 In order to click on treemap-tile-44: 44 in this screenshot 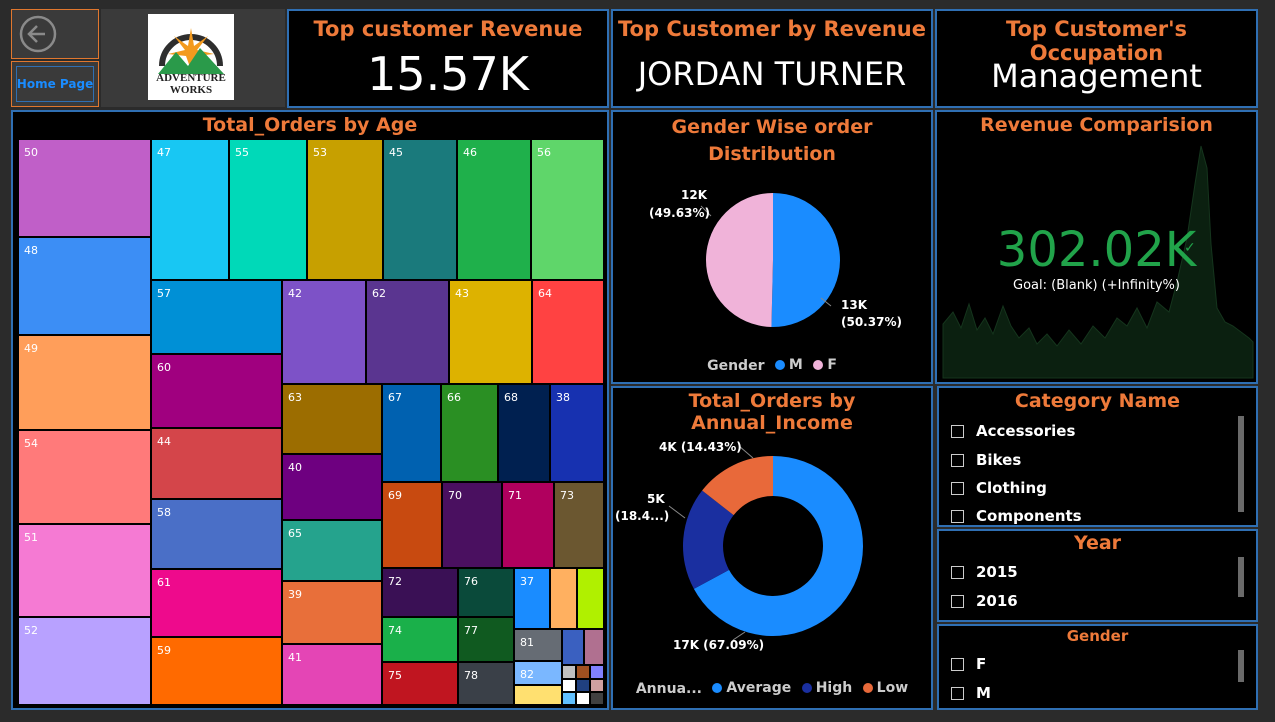, I will do `click(216, 463)`.